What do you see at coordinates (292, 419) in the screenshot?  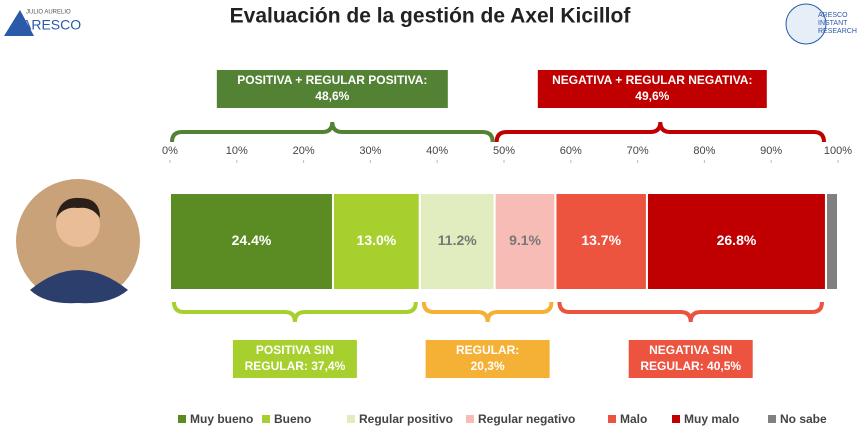 I see `legend-label: Bueno` at bounding box center [292, 419].